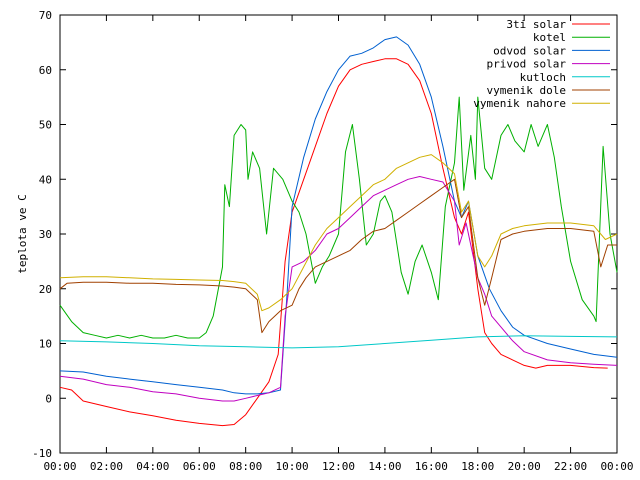 This screenshot has height=480, width=640. Describe the element at coordinates (529, 50) in the screenshot. I see `legend-label: odvod solar` at that location.